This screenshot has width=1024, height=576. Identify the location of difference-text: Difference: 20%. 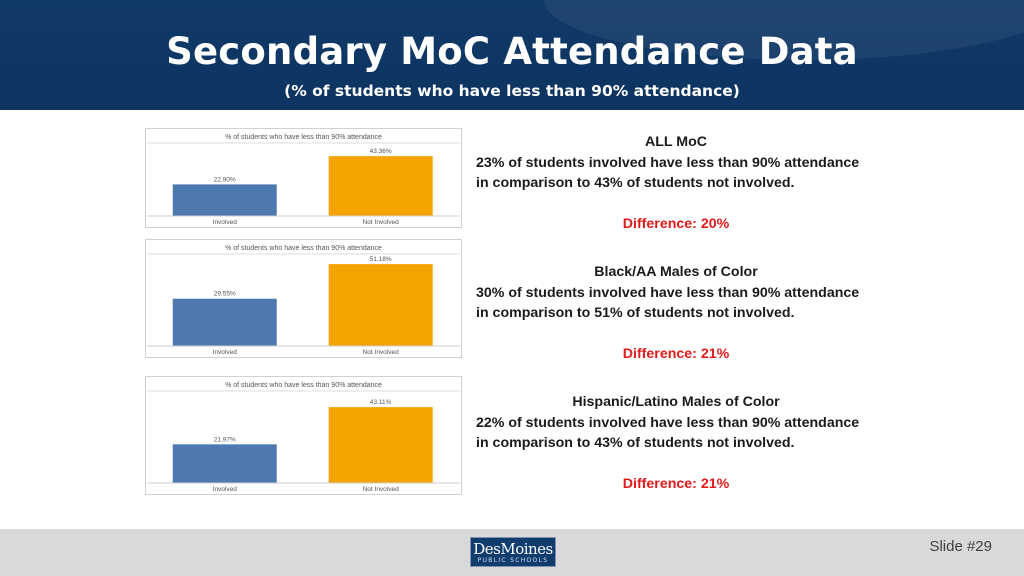
(676, 223).